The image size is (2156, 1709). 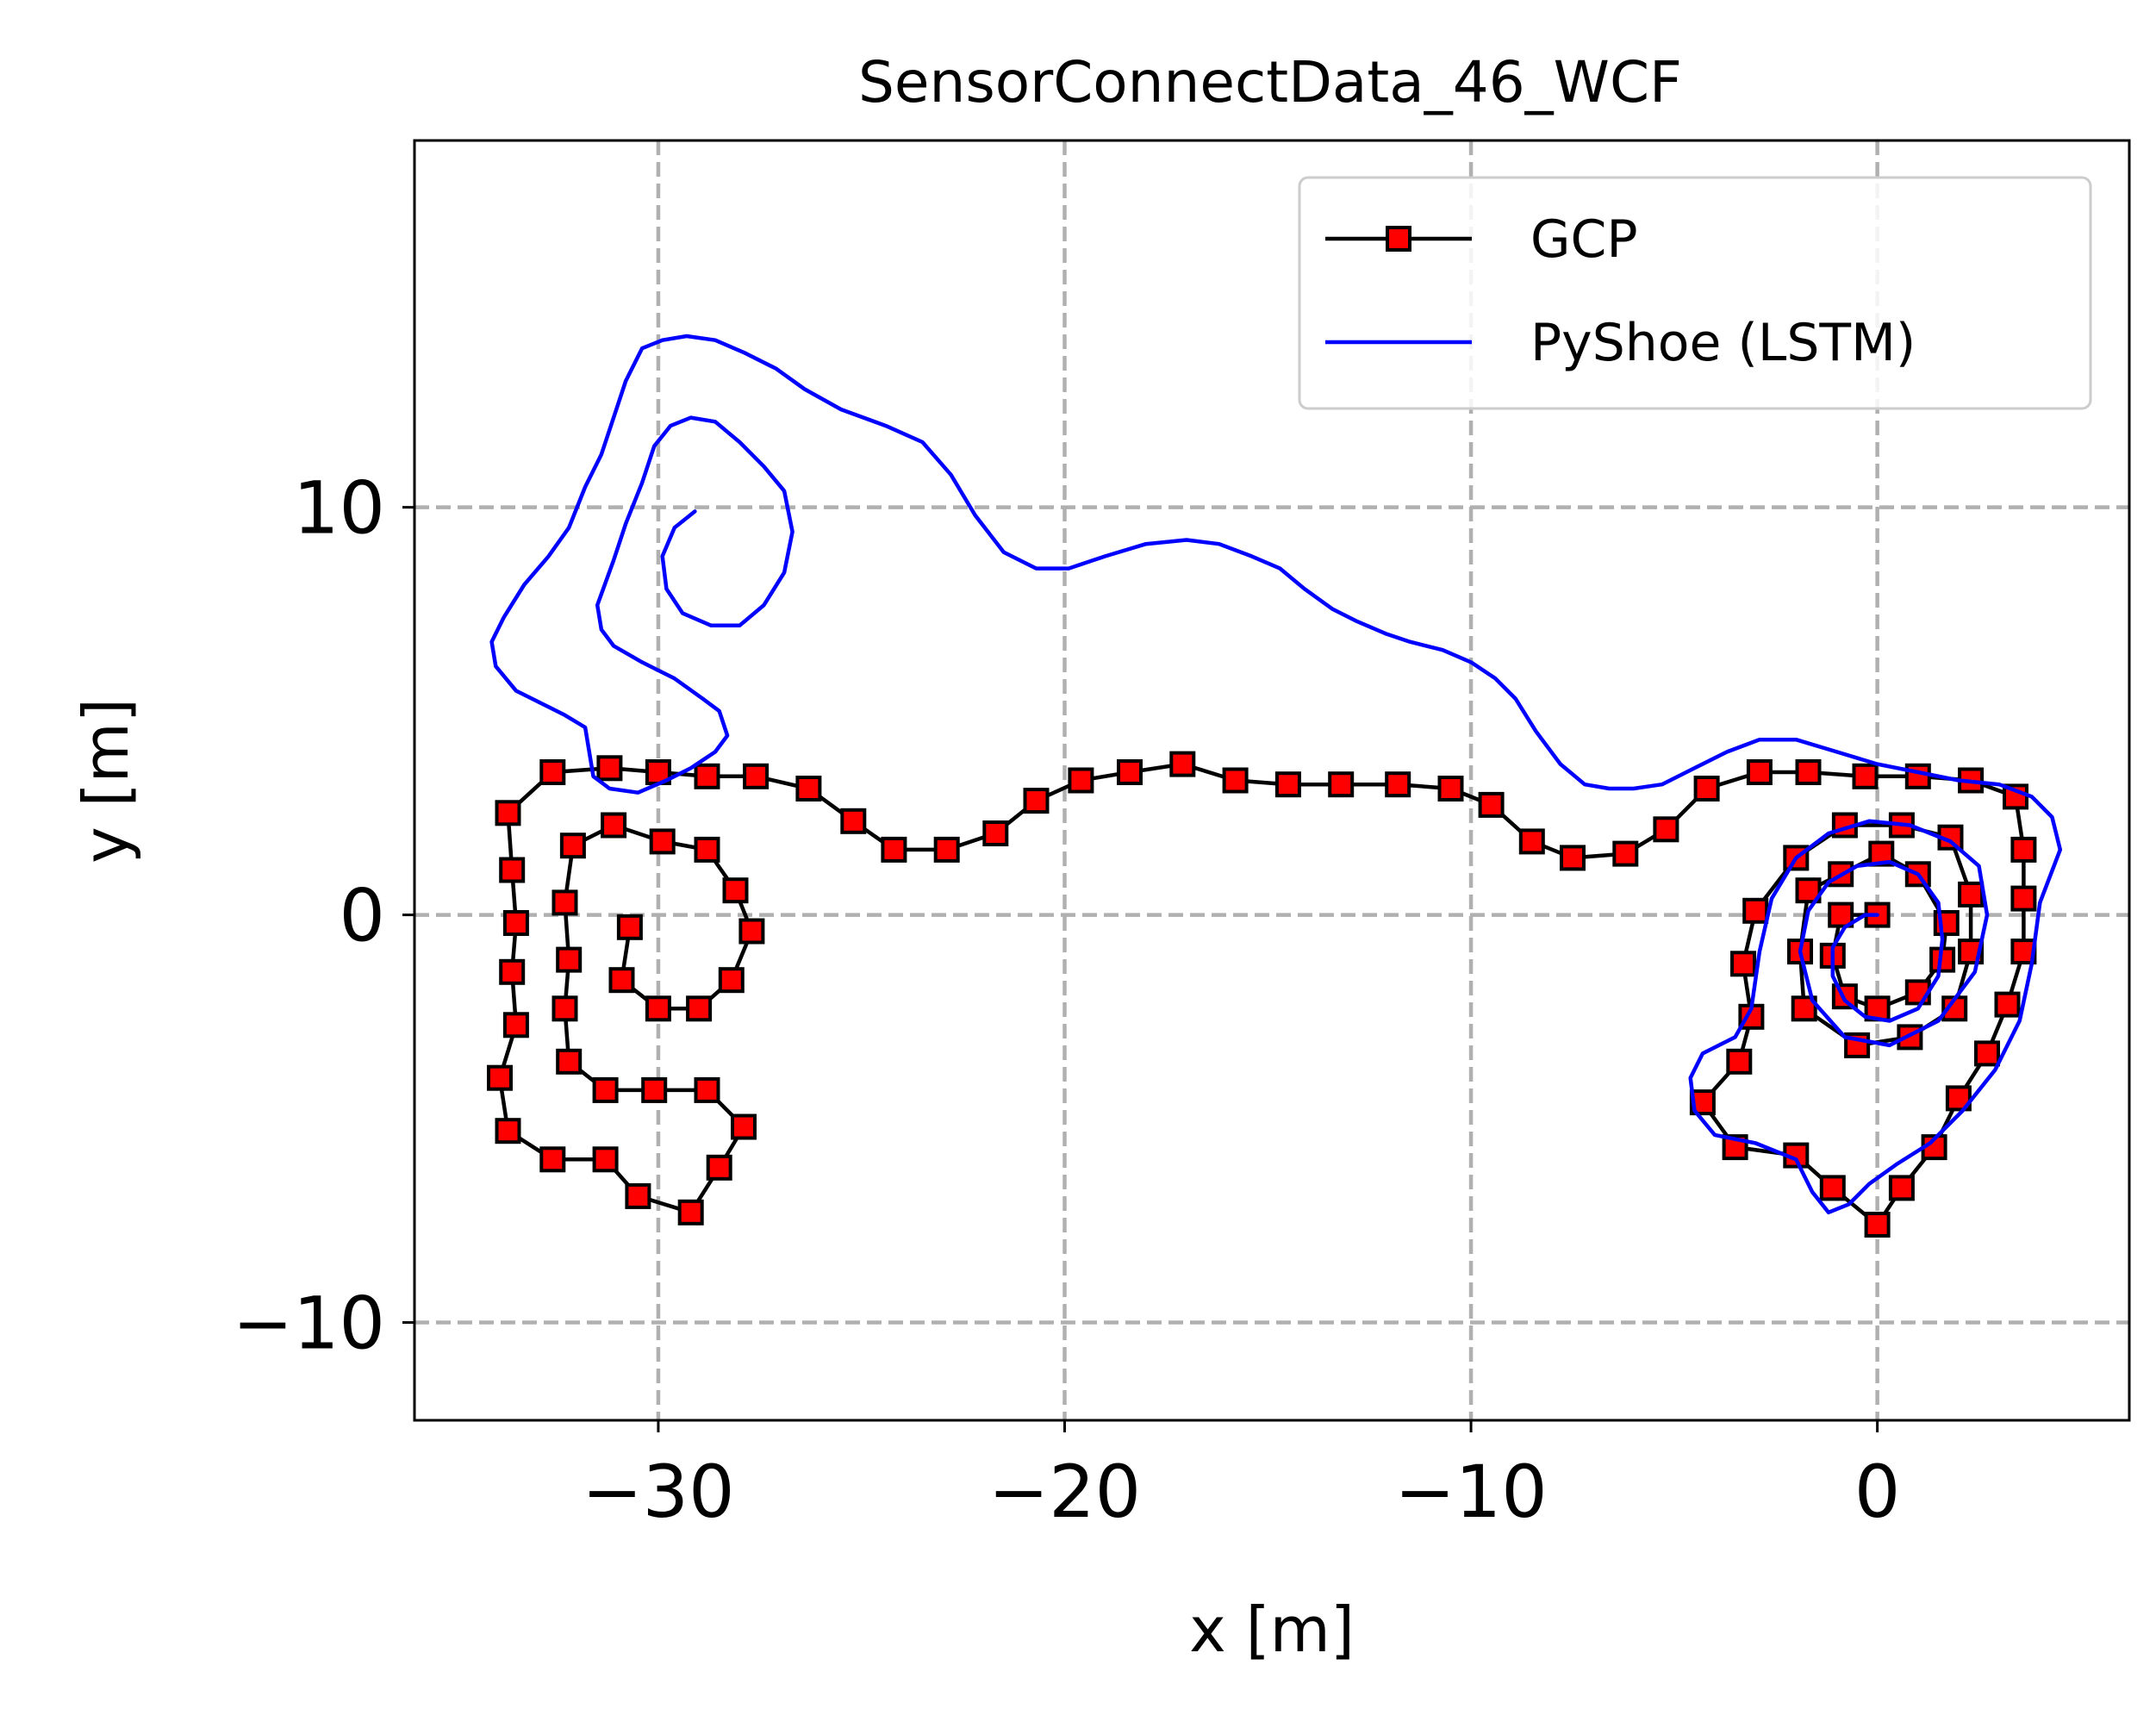 I want to click on legend-box, so click(x=1695, y=293).